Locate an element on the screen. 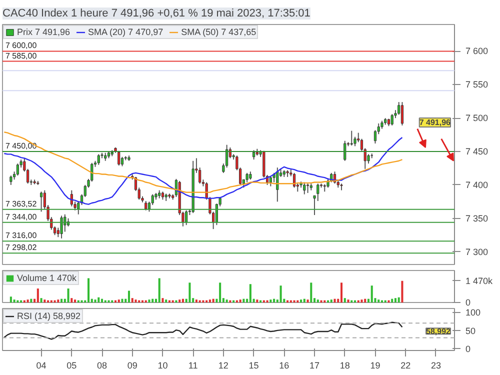 Image resolution: width=500 pixels, height=375 pixels. x-tick-label: 10 is located at coordinates (163, 365).